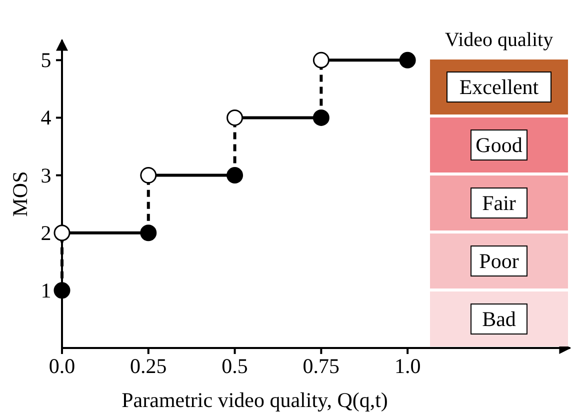 This screenshot has width=573, height=414. What do you see at coordinates (46, 232) in the screenshot?
I see `y-tick-label: 2` at bounding box center [46, 232].